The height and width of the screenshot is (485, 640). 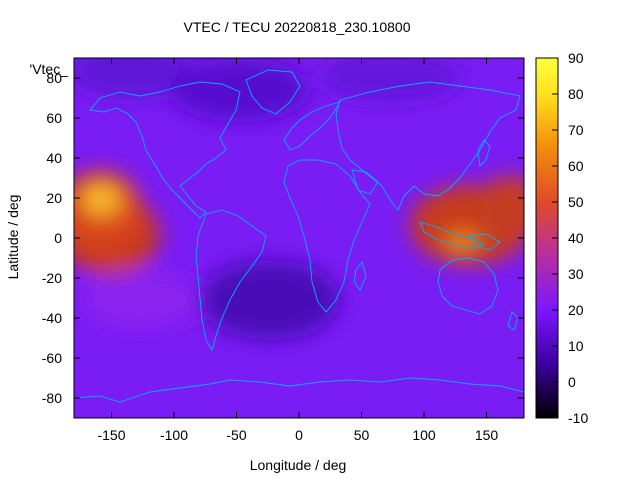 What do you see at coordinates (360, 276) in the screenshot?
I see `madagascar-coast` at bounding box center [360, 276].